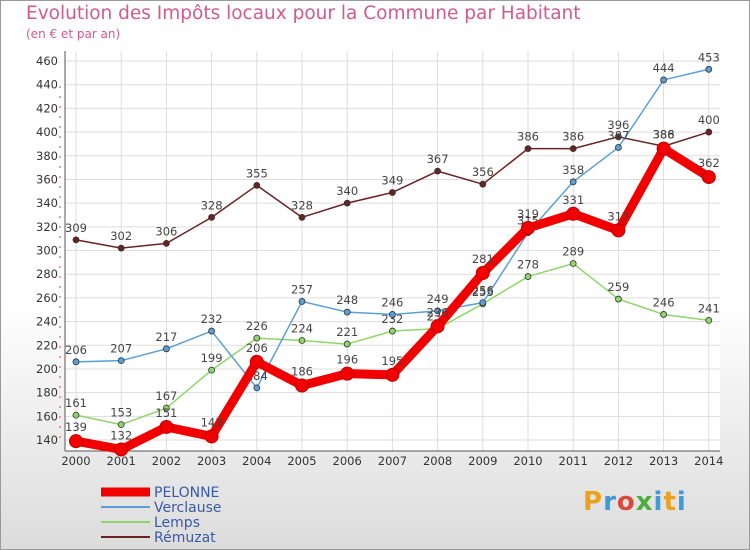 Image resolution: width=750 pixels, height=550 pixels. I want to click on data-label: 143, so click(212, 422).